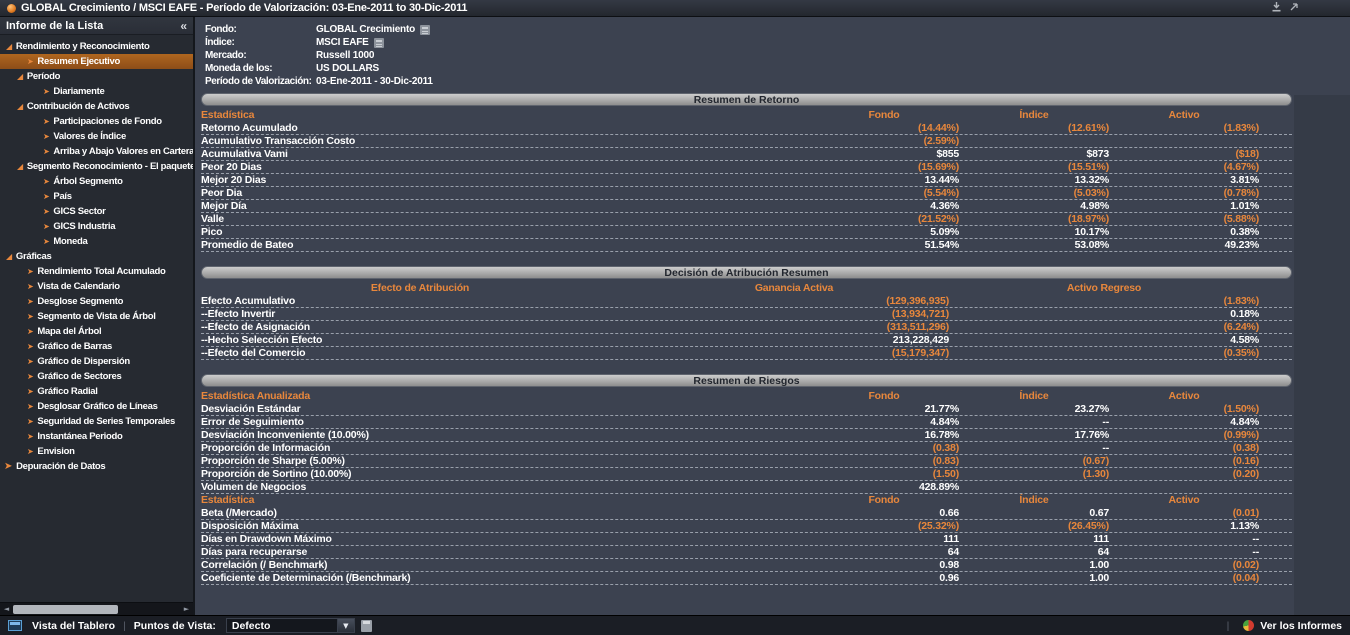 The width and height of the screenshot is (1350, 635). I want to click on sidebar-item: ➤ Desglosar Gráfico de Líneas, so click(96, 406).